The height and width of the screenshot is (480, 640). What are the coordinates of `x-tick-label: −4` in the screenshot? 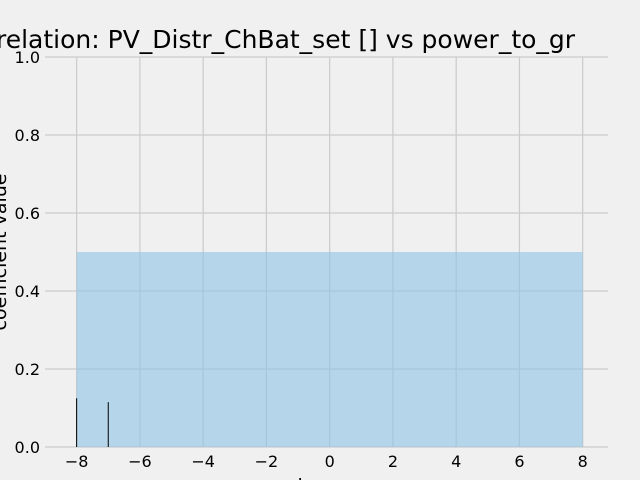 It's located at (203, 461).